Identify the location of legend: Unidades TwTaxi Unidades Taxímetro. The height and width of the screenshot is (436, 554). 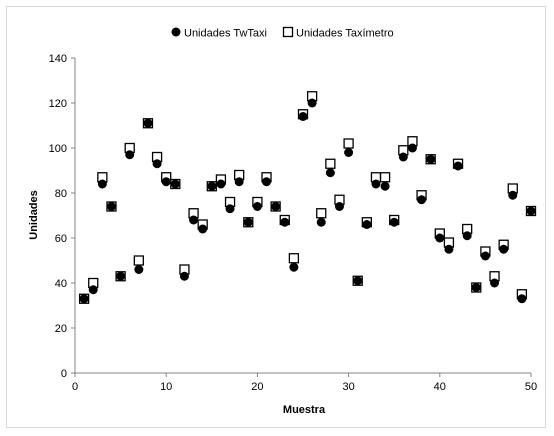
(282, 33).